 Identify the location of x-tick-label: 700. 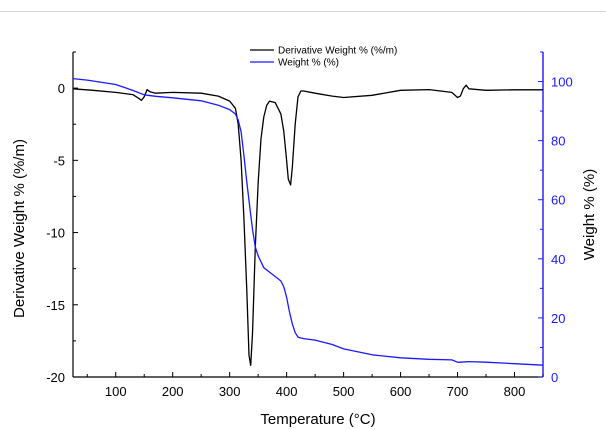
(458, 391).